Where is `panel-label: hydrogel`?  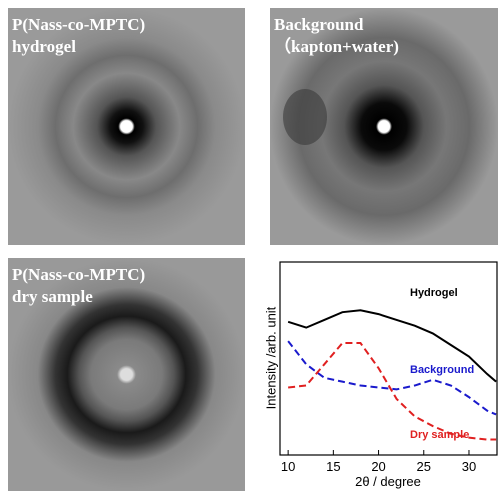
panel-label: hydrogel is located at coordinates (44, 46).